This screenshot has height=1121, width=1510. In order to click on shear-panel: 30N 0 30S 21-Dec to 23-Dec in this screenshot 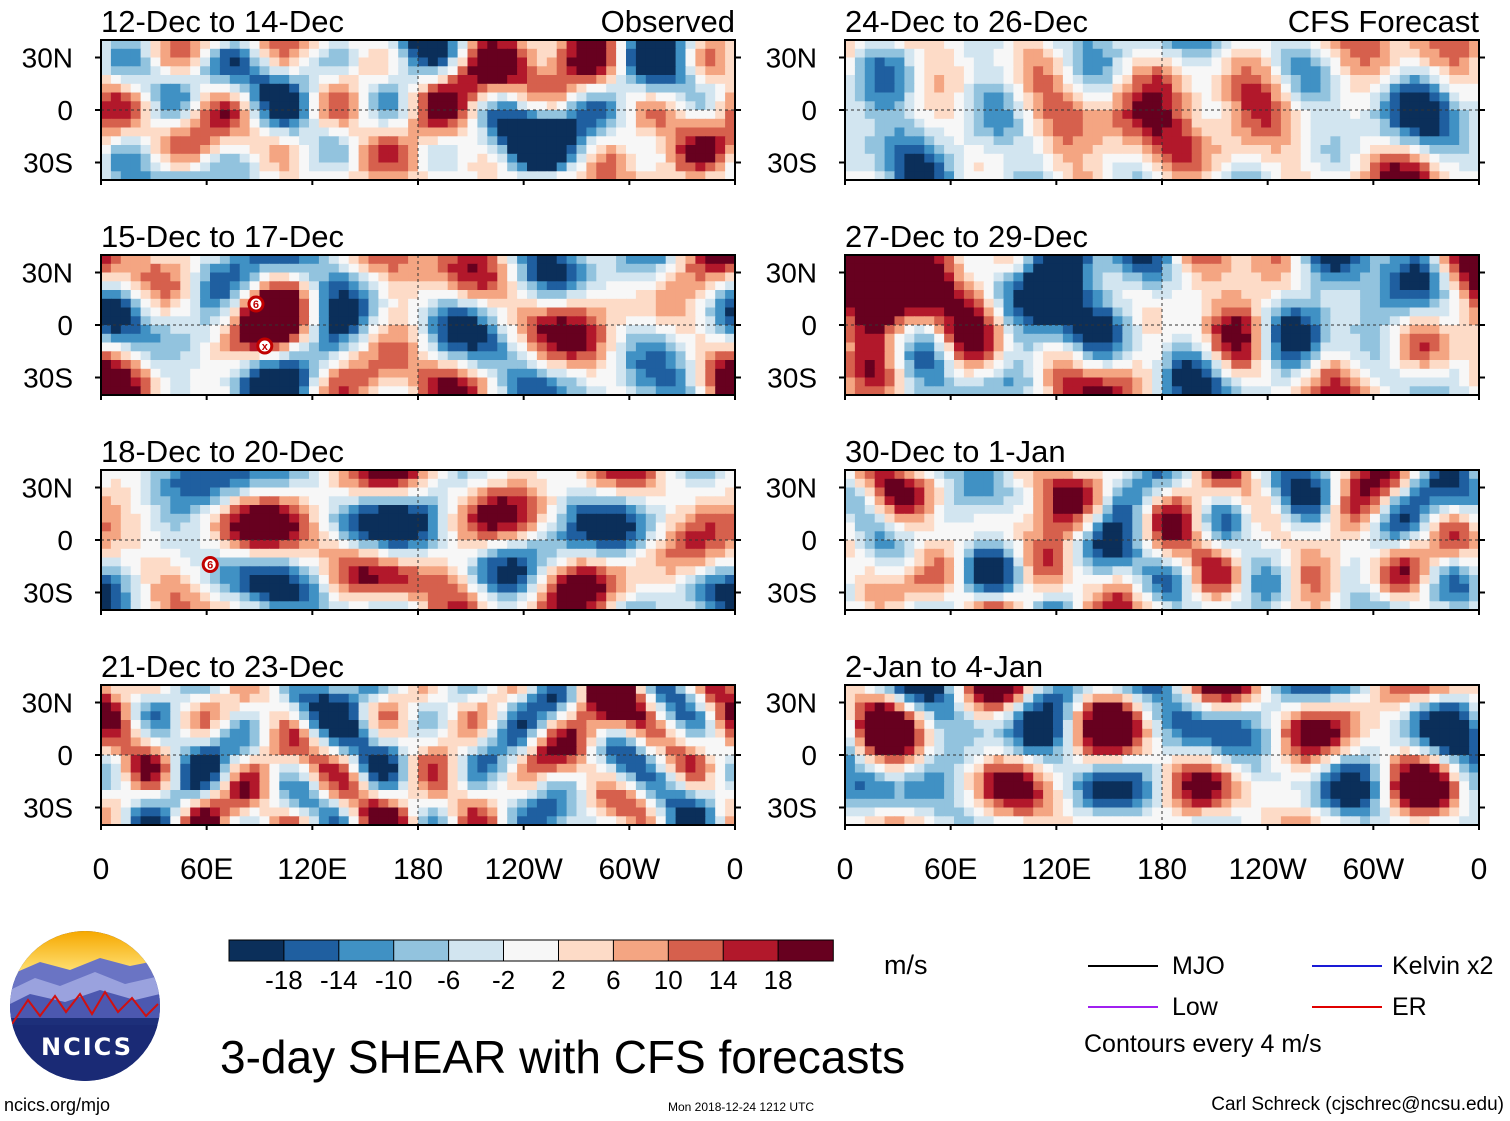, I will do `click(381, 739)`.